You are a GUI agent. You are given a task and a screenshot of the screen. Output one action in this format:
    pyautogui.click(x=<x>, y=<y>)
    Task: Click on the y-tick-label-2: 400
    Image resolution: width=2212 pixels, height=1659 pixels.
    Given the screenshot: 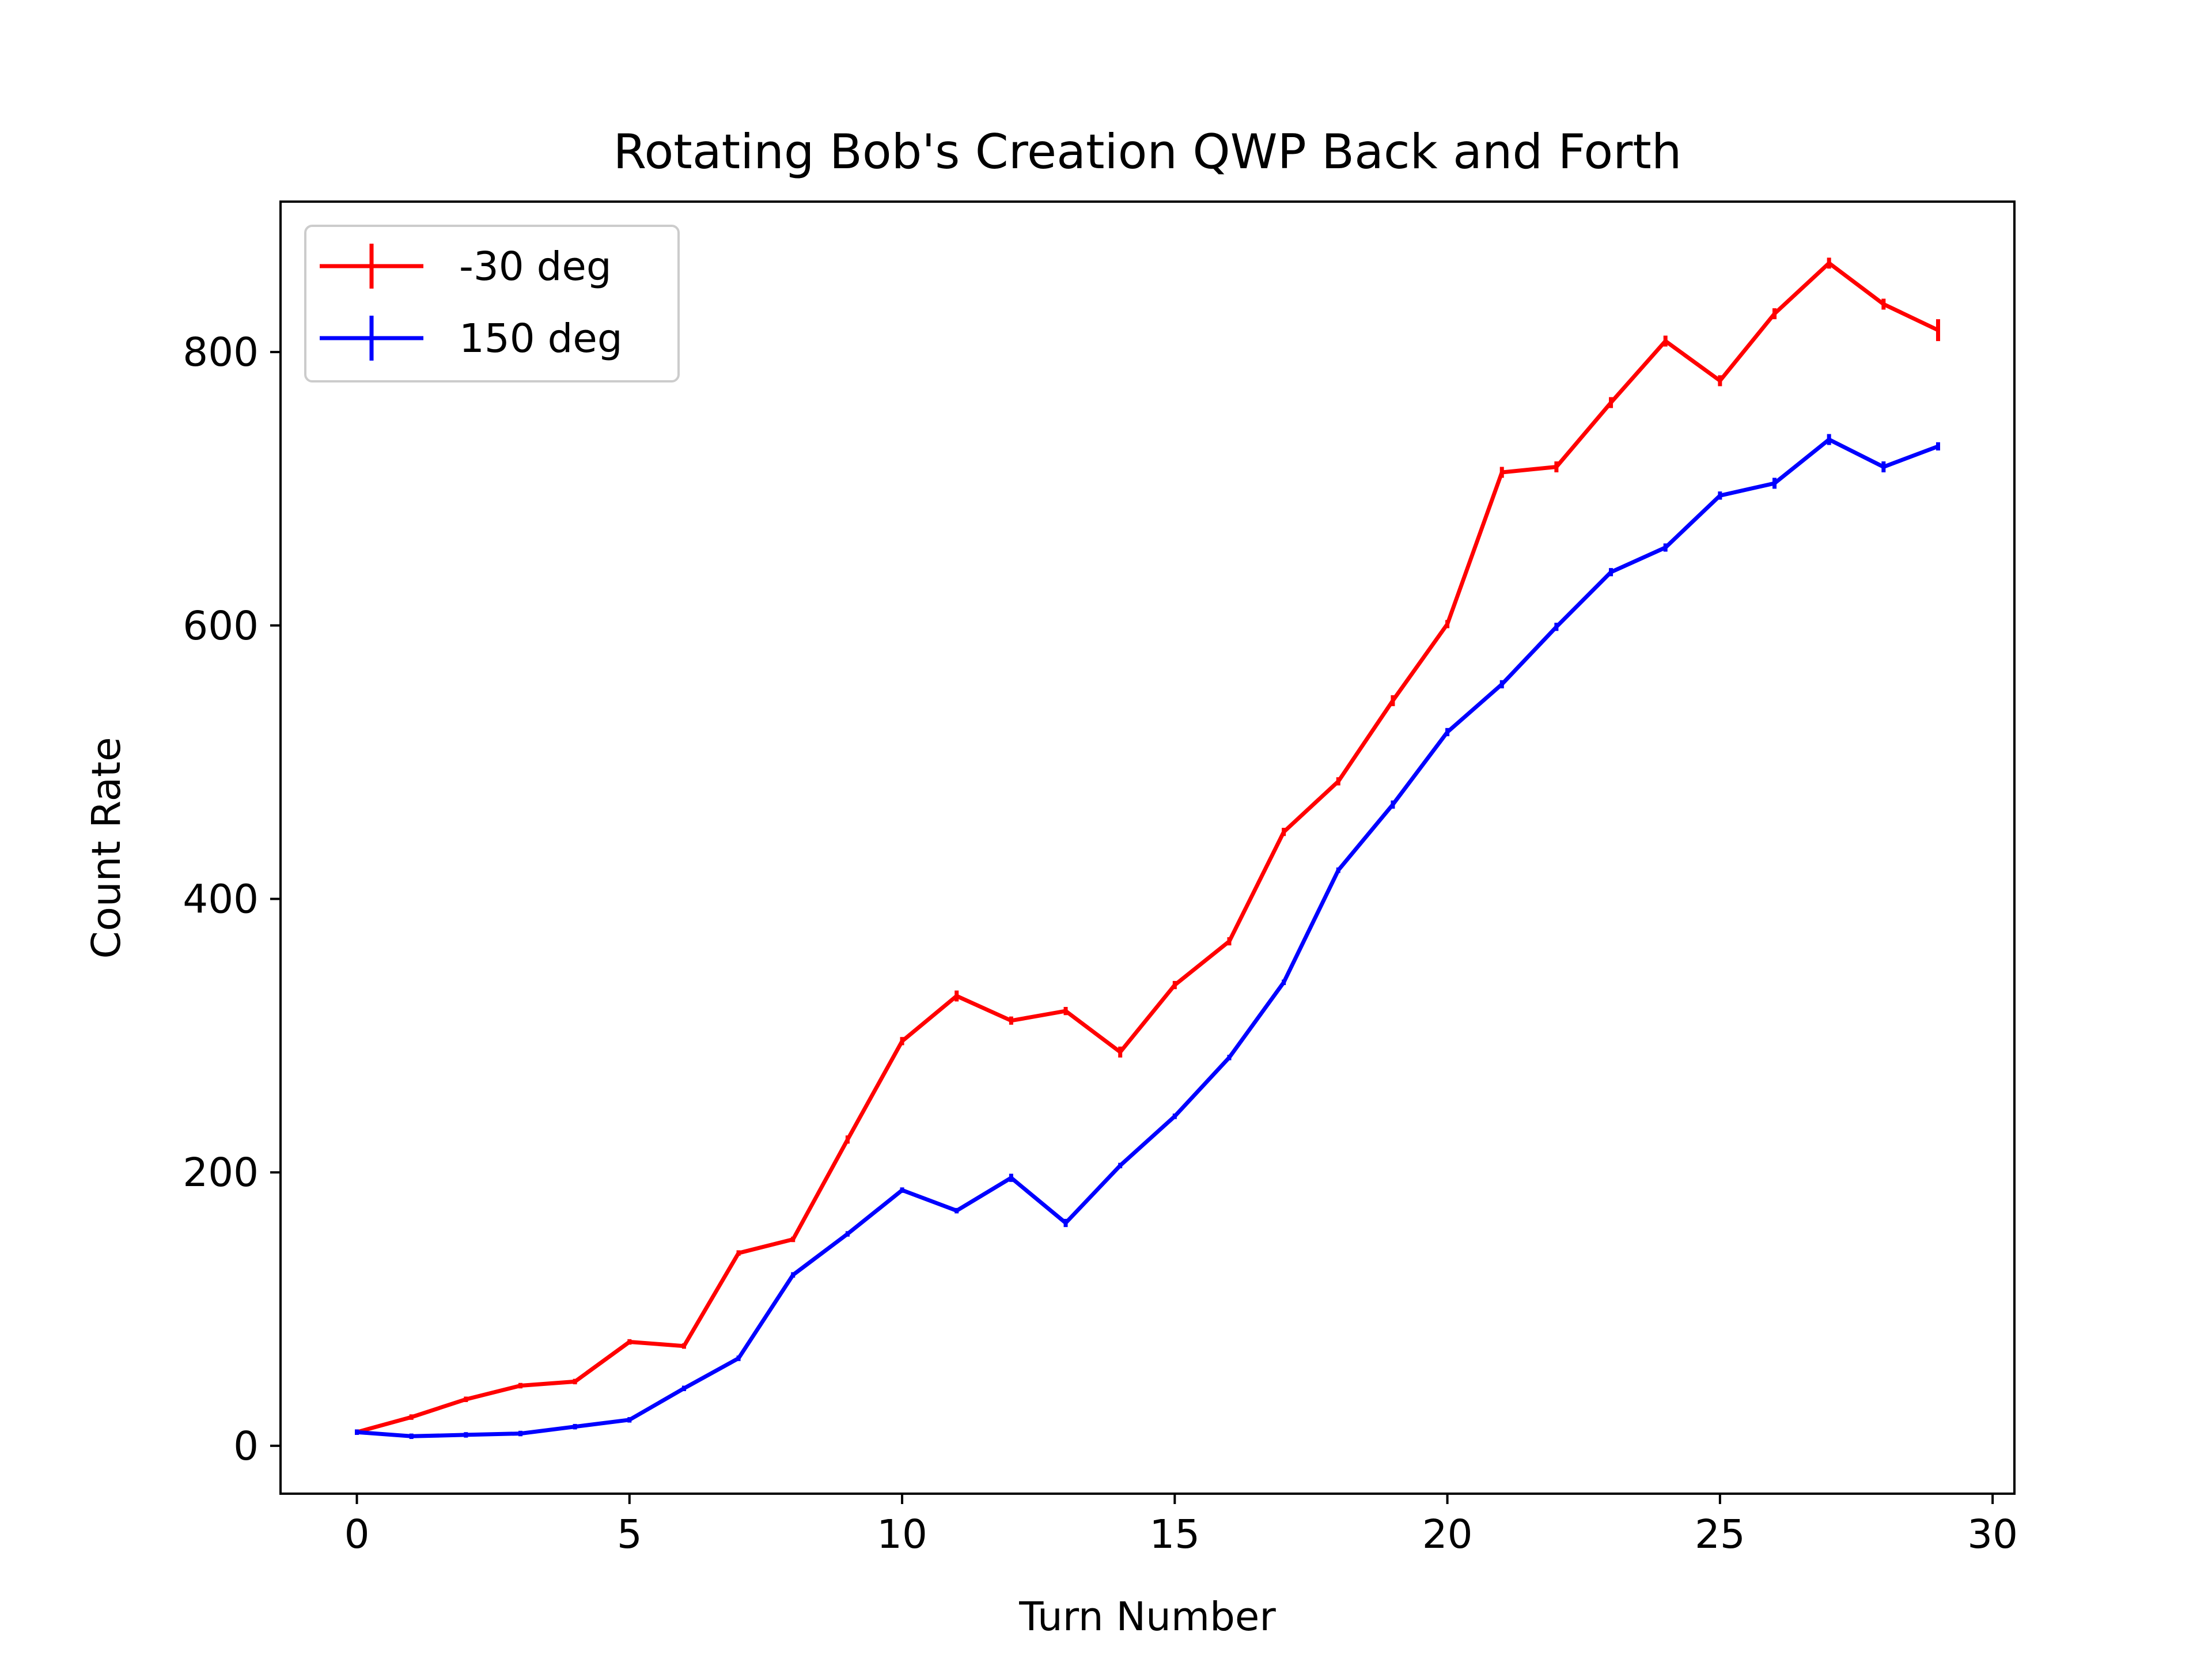 What is the action you would take?
    pyautogui.click(x=221, y=900)
    